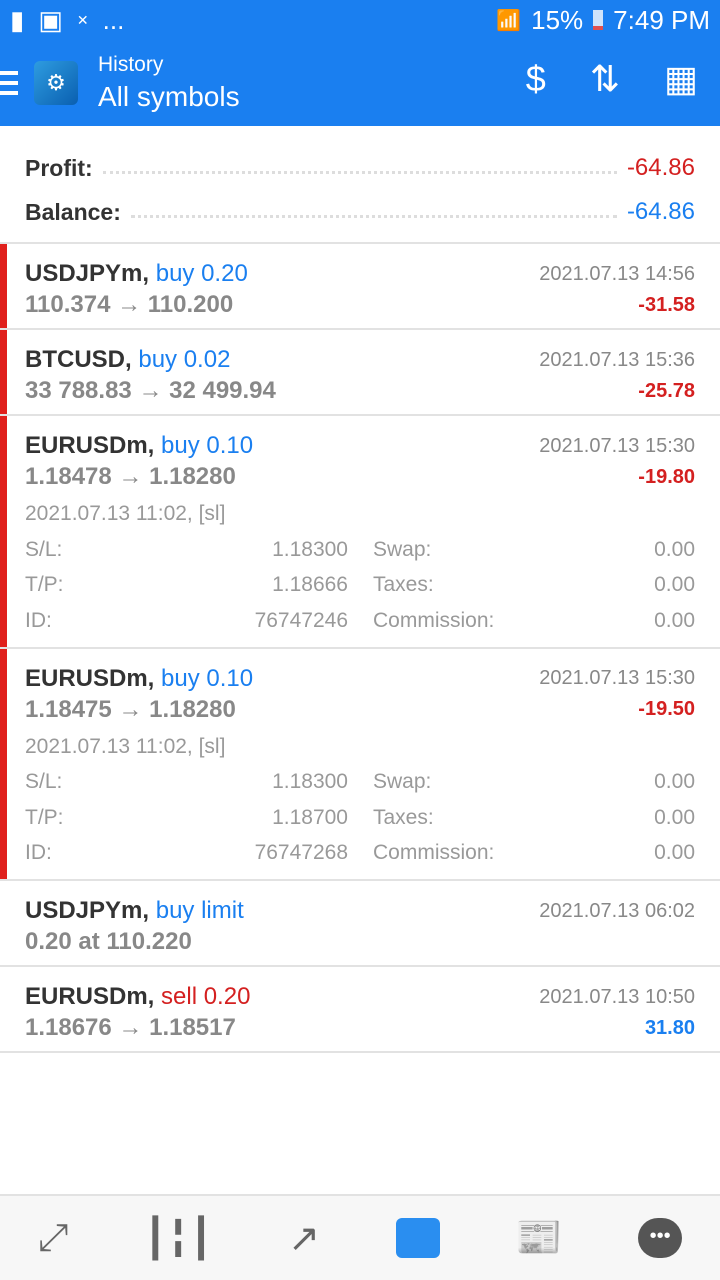 Image resolution: width=720 pixels, height=1280 pixels. Describe the element at coordinates (360, 185) in the screenshot. I see `summary: Profit: -64.86 Balance: -64.86` at that location.